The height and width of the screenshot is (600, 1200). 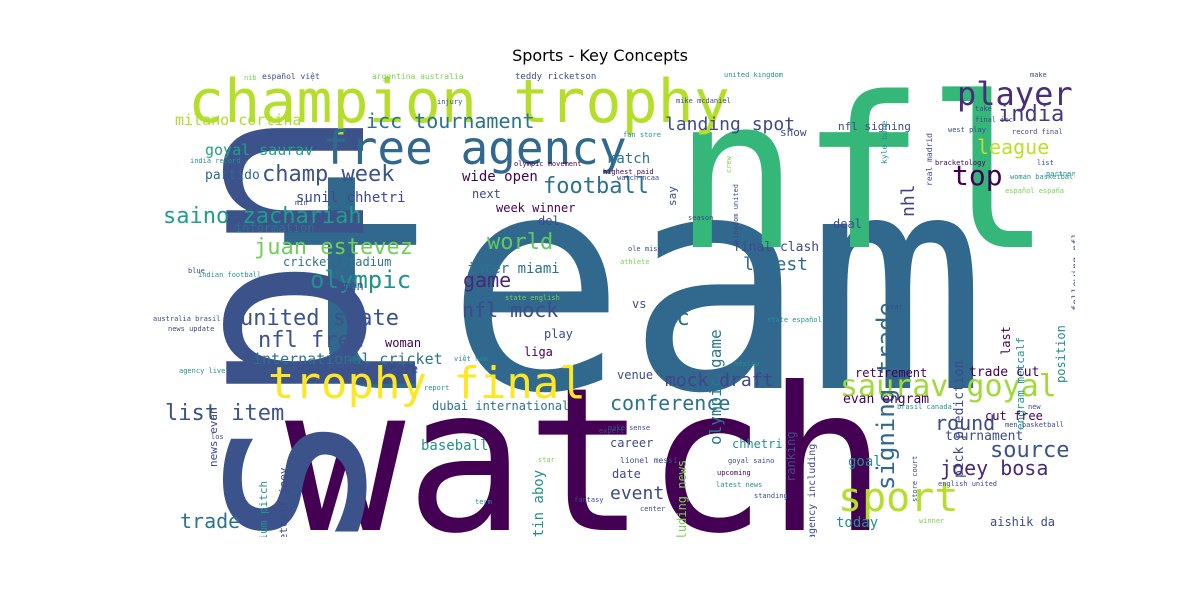 I want to click on word-sport: sport, so click(x=898, y=498).